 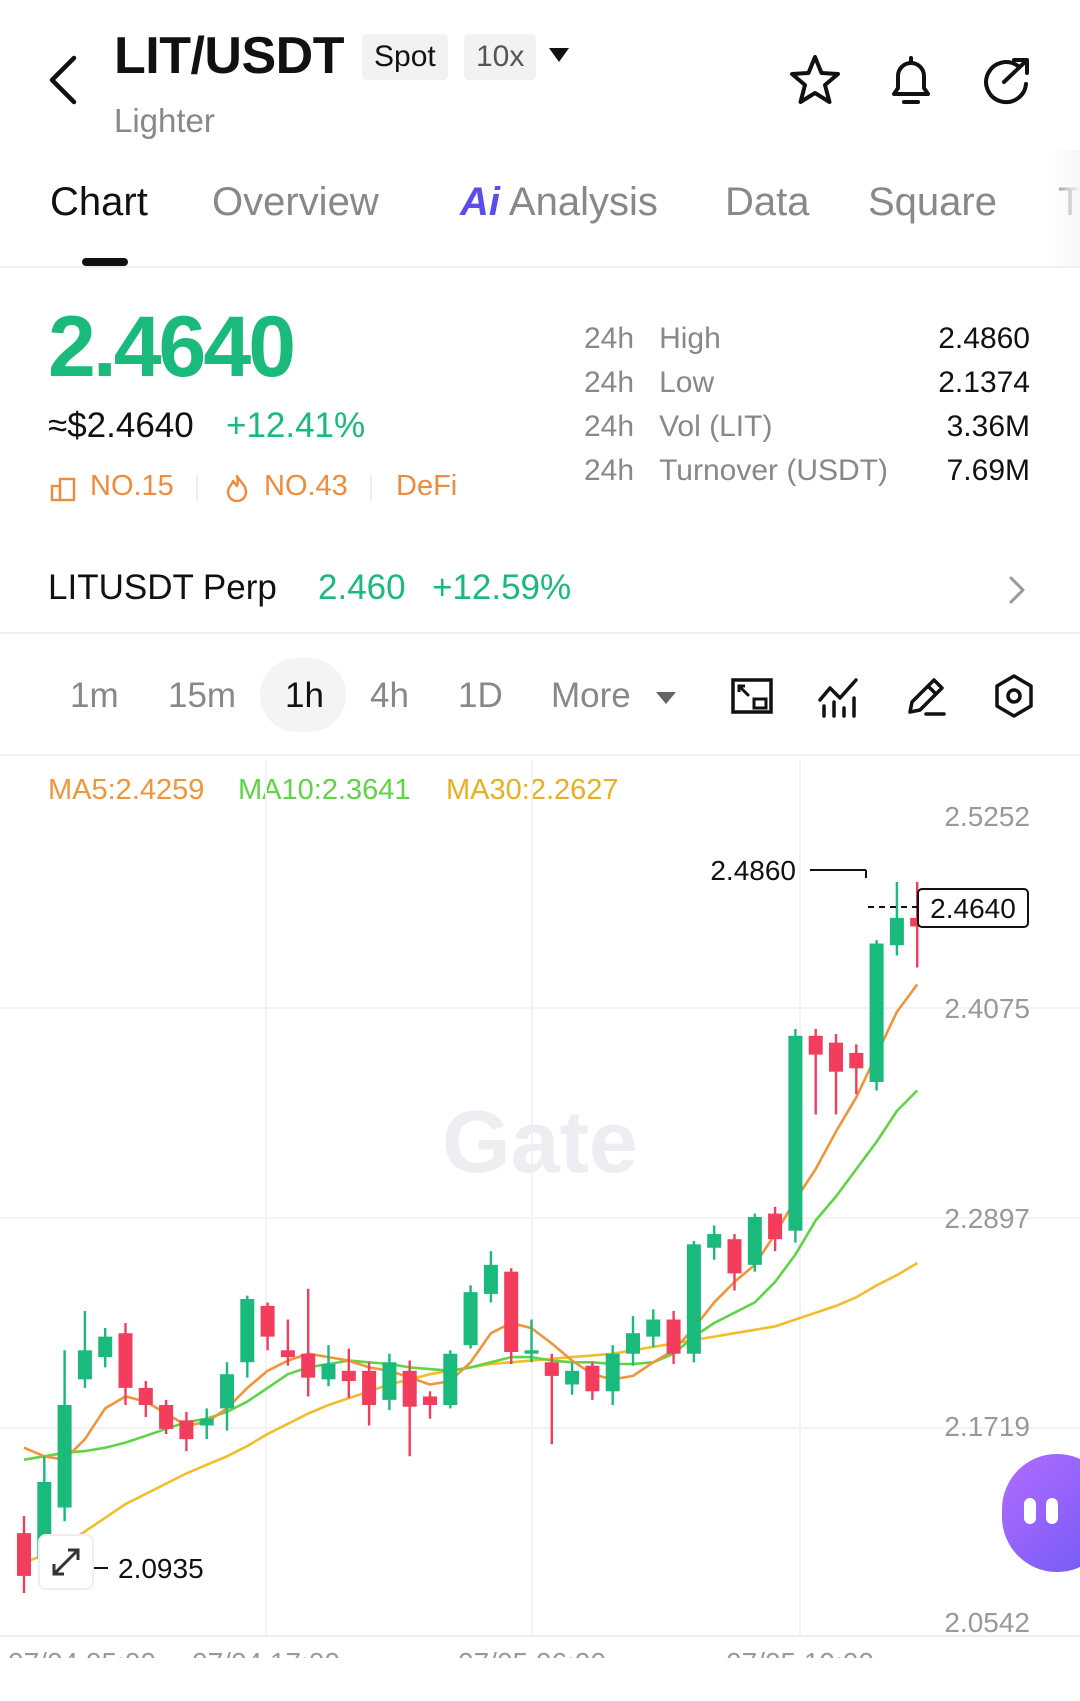 What do you see at coordinates (532, 1652) in the screenshot?
I see `x-tick-label: 07/05 06:00` at bounding box center [532, 1652].